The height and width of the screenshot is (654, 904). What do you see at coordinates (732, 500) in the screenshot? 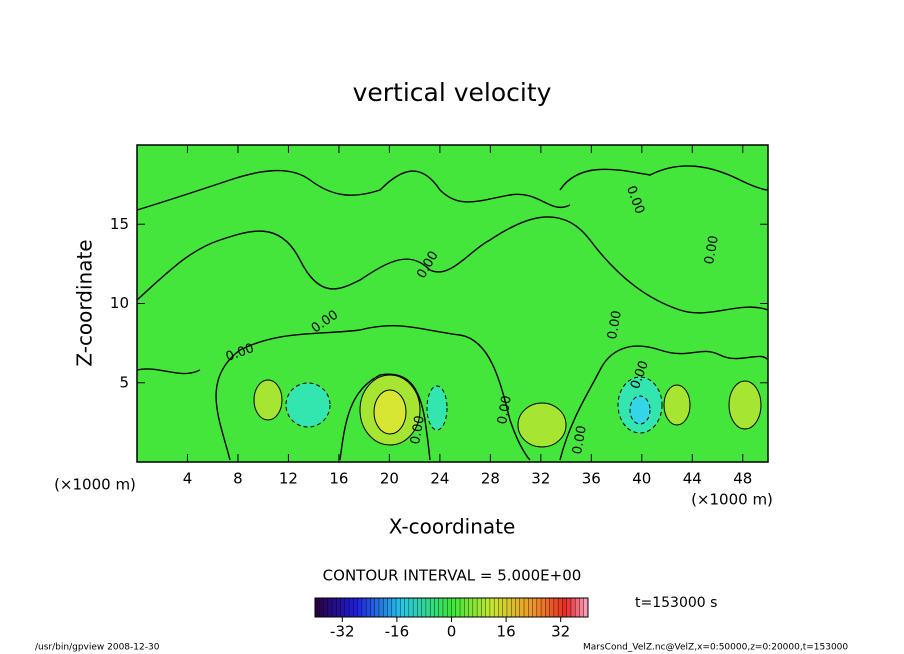
I see `x-unit-right: (×1000 m)` at bounding box center [732, 500].